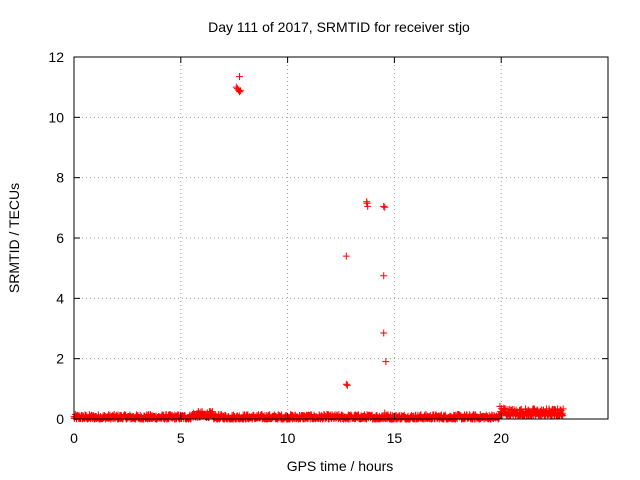 This screenshot has width=640, height=480. I want to click on y-tick-label: 2, so click(60, 359).